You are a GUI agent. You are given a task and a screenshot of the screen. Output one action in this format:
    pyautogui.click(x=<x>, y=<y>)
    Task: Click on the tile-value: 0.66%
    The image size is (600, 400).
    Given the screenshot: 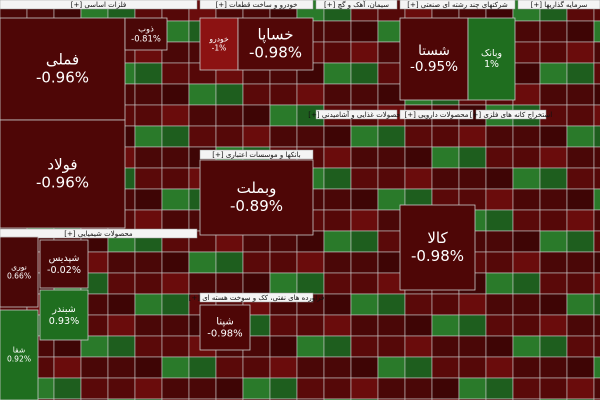 What is the action you would take?
    pyautogui.click(x=19, y=276)
    